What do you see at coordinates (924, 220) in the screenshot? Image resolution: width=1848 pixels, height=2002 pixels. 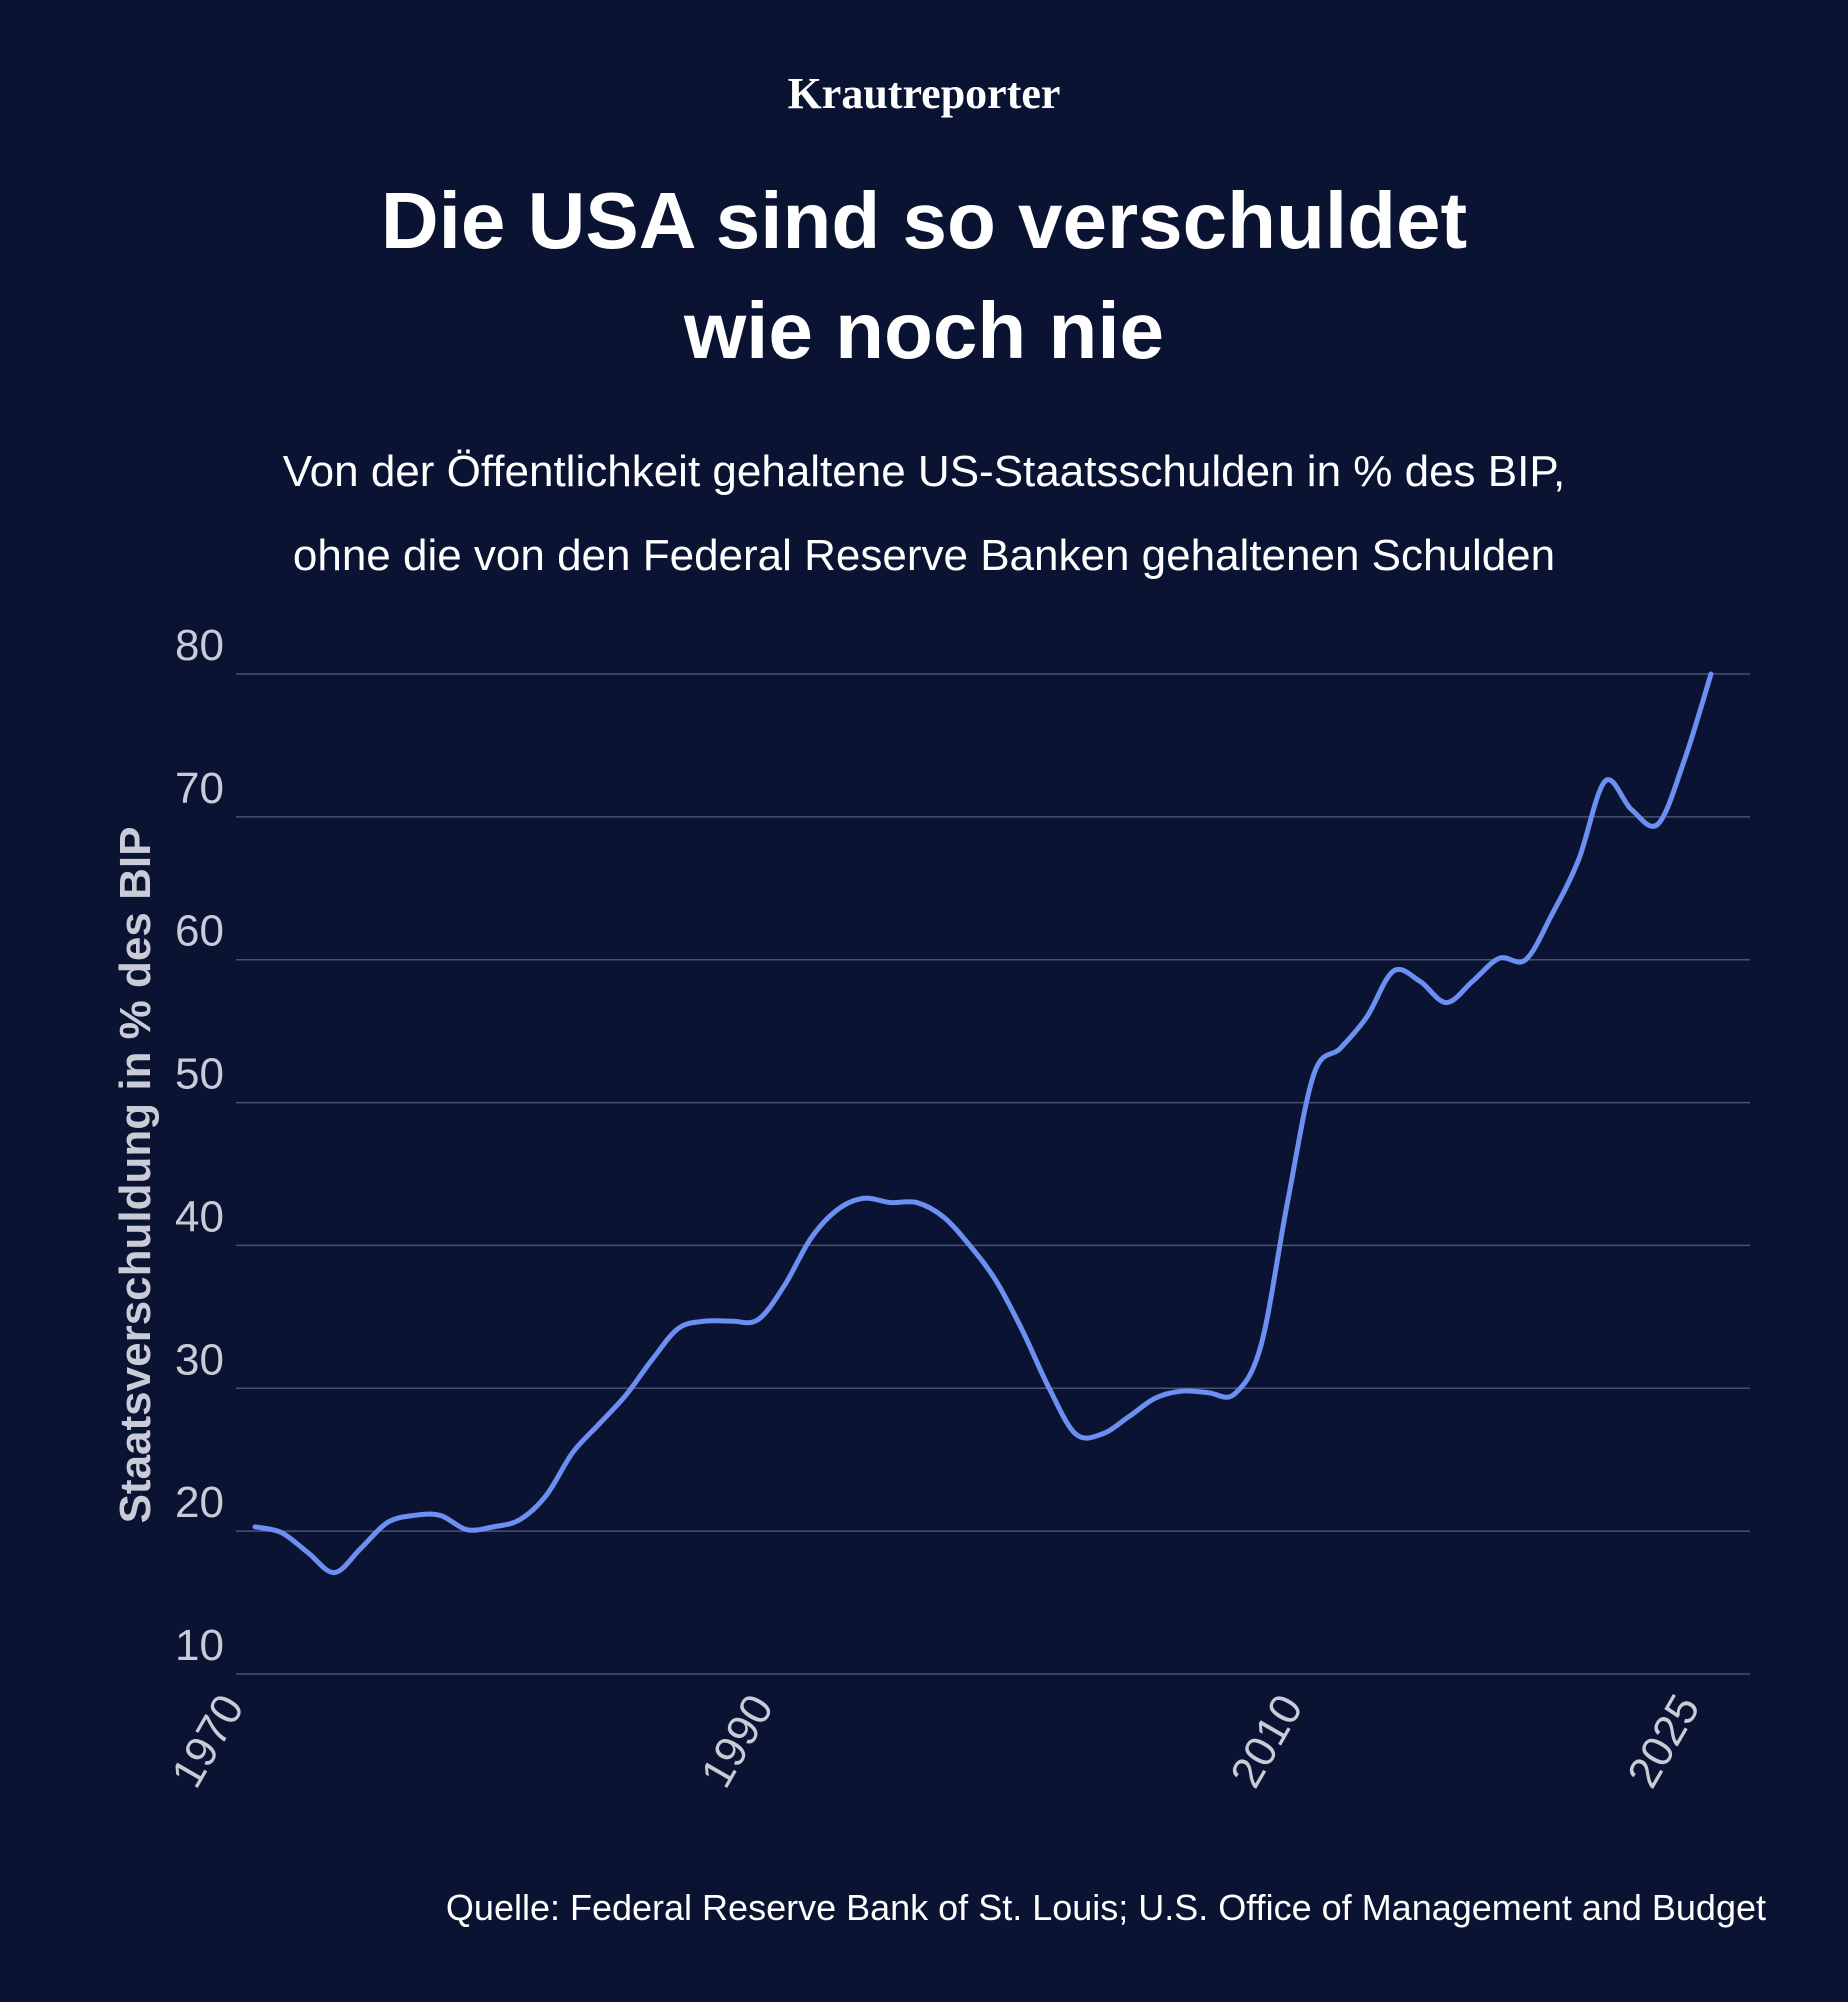 I see `chart-title: Die USA sind so verschuldet` at bounding box center [924, 220].